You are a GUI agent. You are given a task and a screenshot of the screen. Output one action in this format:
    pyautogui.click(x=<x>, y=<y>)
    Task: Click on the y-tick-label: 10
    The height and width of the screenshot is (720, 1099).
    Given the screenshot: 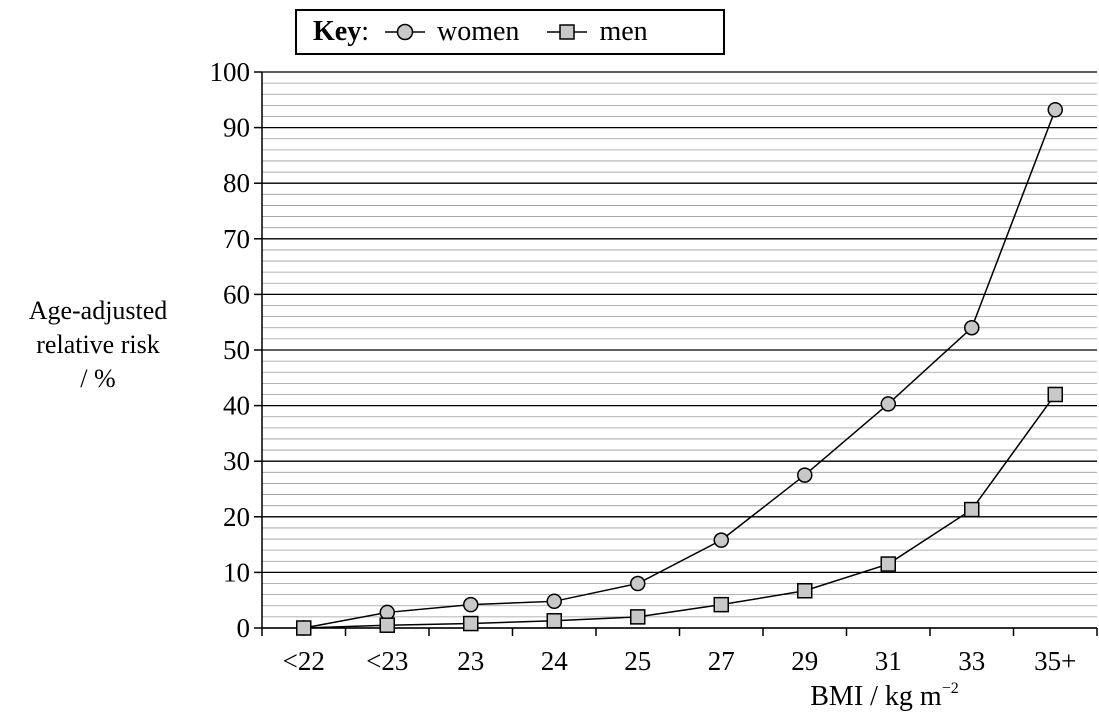 What is the action you would take?
    pyautogui.click(x=236, y=572)
    